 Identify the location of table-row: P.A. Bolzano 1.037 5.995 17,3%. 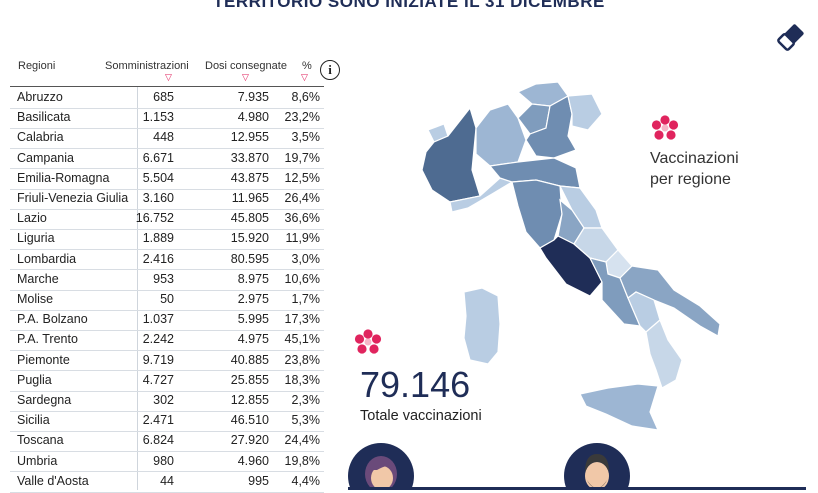
(167, 320).